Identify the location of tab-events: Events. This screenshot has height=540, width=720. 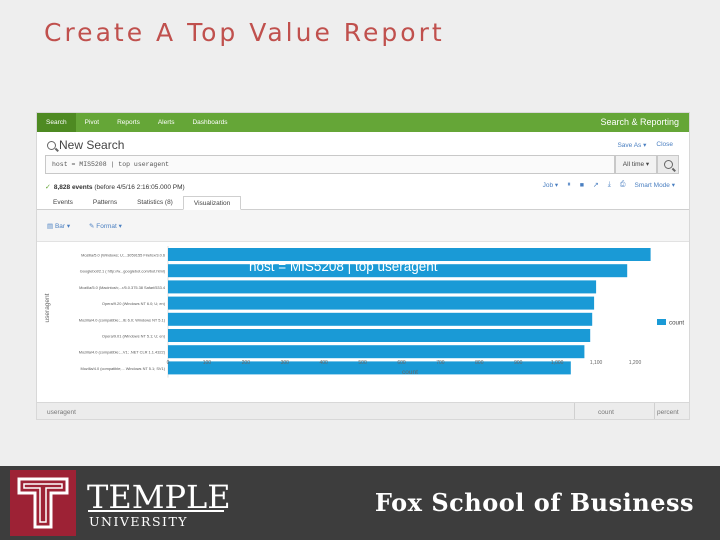
(63, 202).